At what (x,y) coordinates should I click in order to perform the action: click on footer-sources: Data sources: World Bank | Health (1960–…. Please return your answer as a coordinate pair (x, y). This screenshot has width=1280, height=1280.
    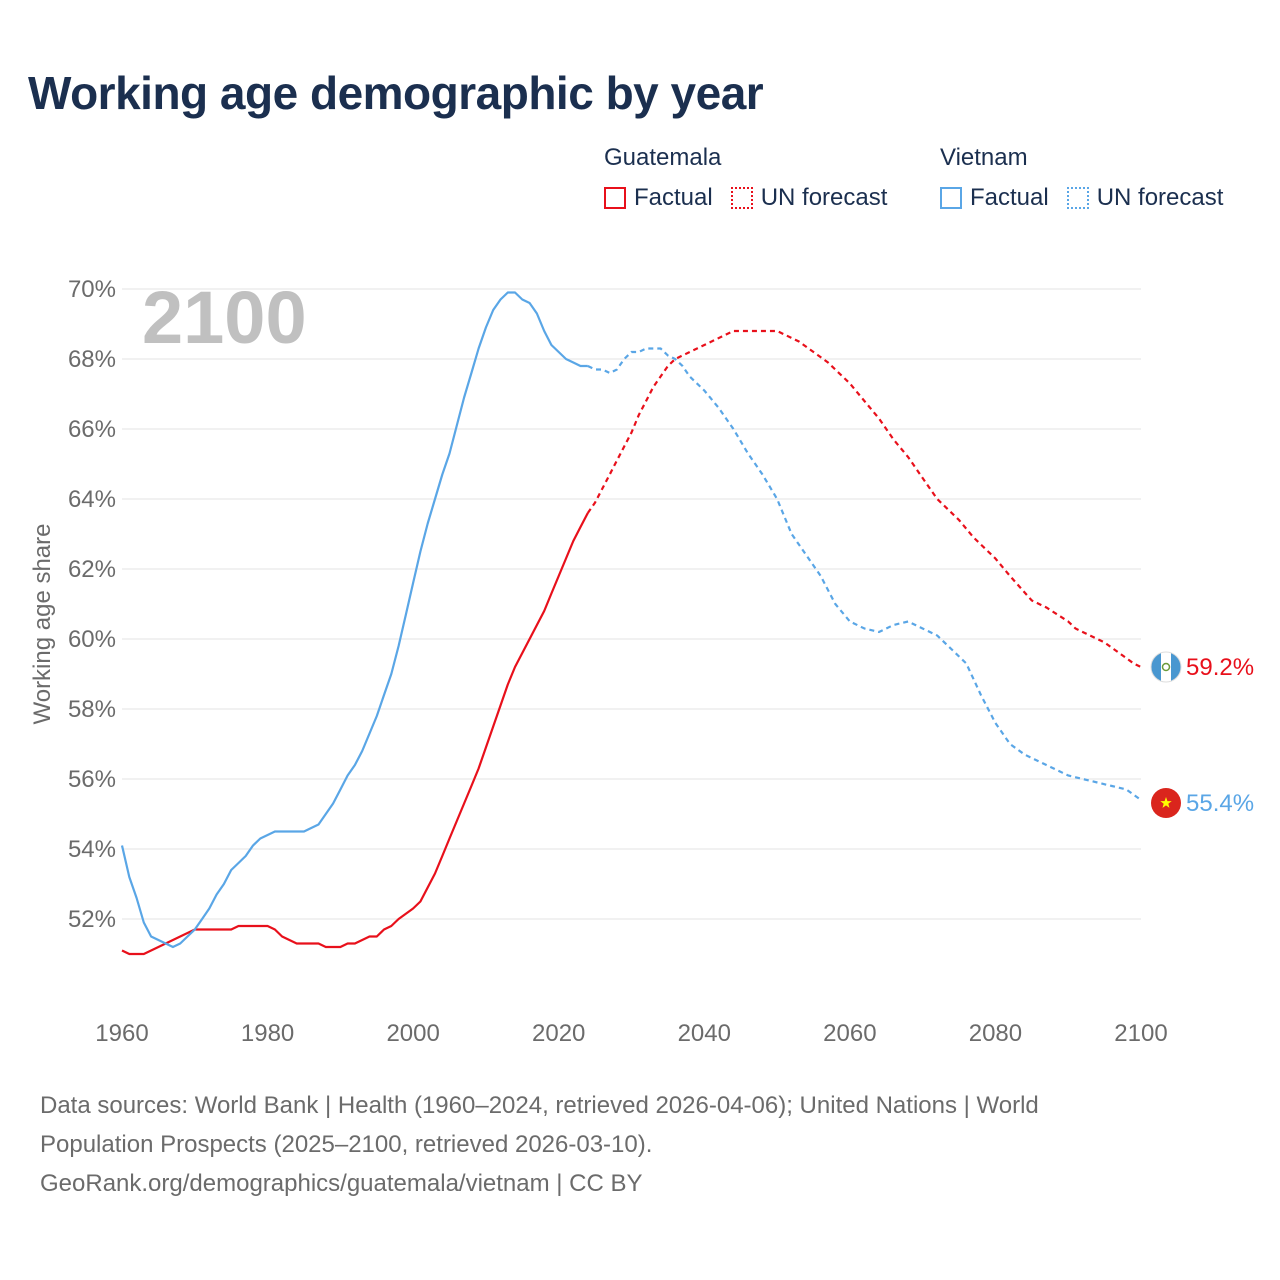
    Looking at the image, I should click on (620, 1144).